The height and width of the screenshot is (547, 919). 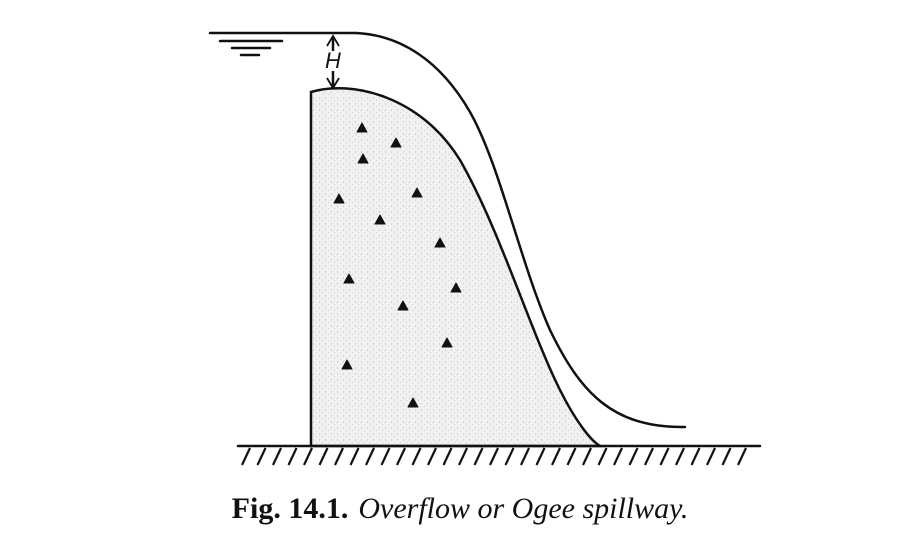 What do you see at coordinates (523, 508) in the screenshot?
I see `caption-text: Overflow or Ogee spillway.` at bounding box center [523, 508].